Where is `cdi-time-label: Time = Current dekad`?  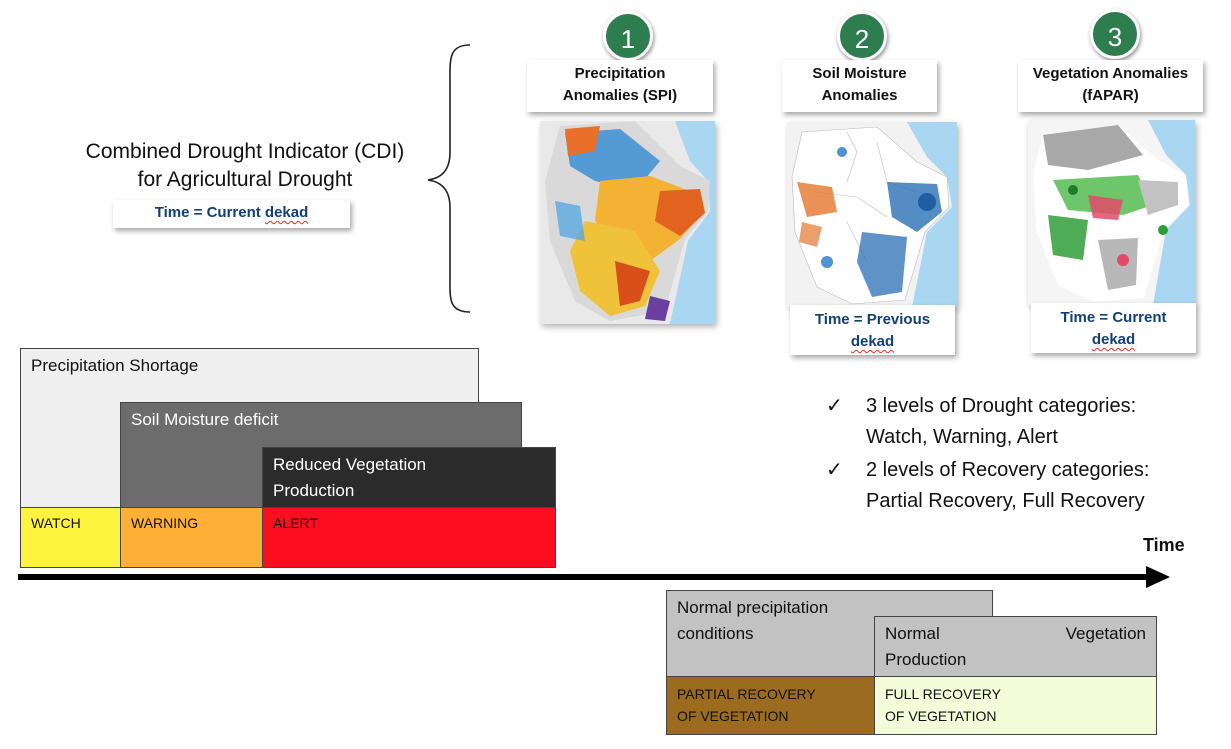
cdi-time-label: Time = Current dekad is located at coordinates (231, 214).